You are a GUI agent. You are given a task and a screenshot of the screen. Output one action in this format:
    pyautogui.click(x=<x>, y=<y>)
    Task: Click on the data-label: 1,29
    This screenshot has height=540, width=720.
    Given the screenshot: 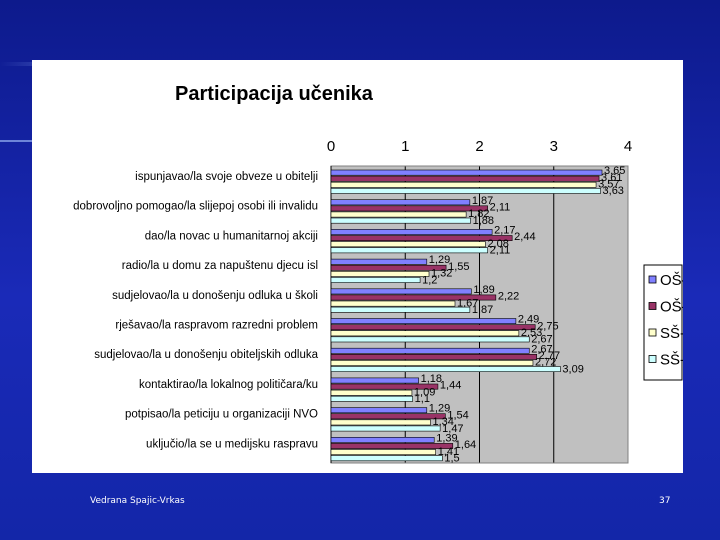 What is the action you would take?
    pyautogui.click(x=439, y=409)
    